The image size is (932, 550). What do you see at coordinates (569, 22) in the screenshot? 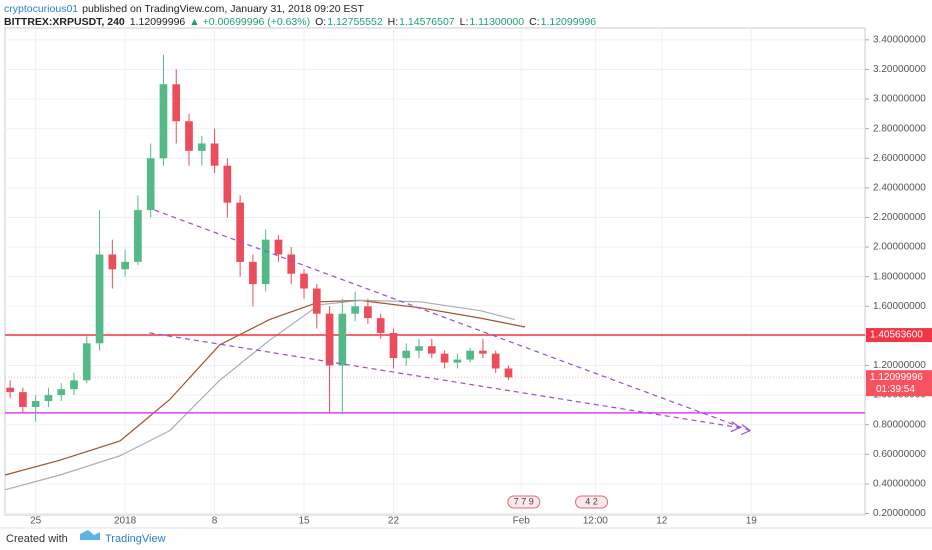
I see `c: 1.12099996` at bounding box center [569, 22].